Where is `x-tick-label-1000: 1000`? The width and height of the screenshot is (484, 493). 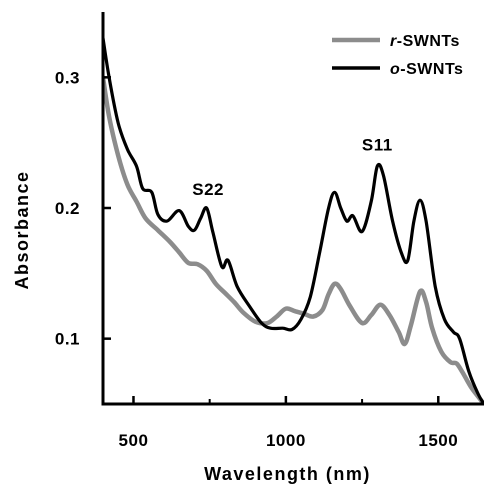
x-tick-label-1000: 1000 is located at coordinates (286, 440).